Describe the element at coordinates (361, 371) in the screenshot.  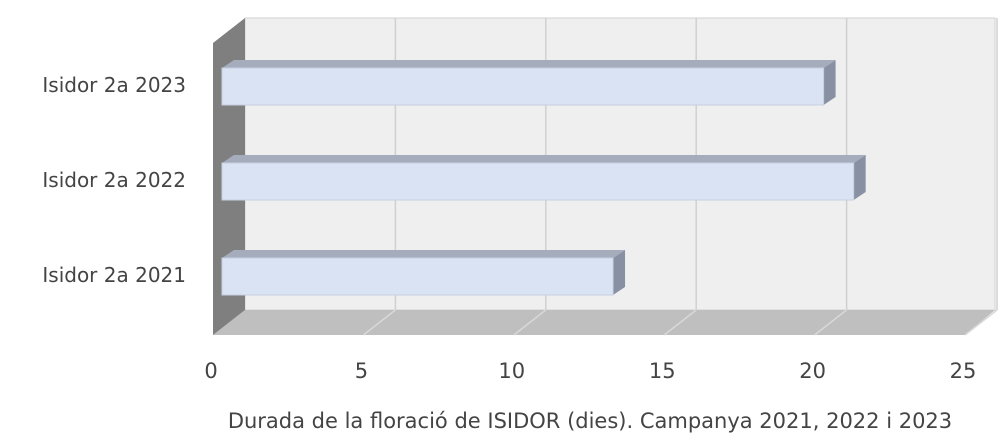
I see `x-tick-label: 5` at that location.